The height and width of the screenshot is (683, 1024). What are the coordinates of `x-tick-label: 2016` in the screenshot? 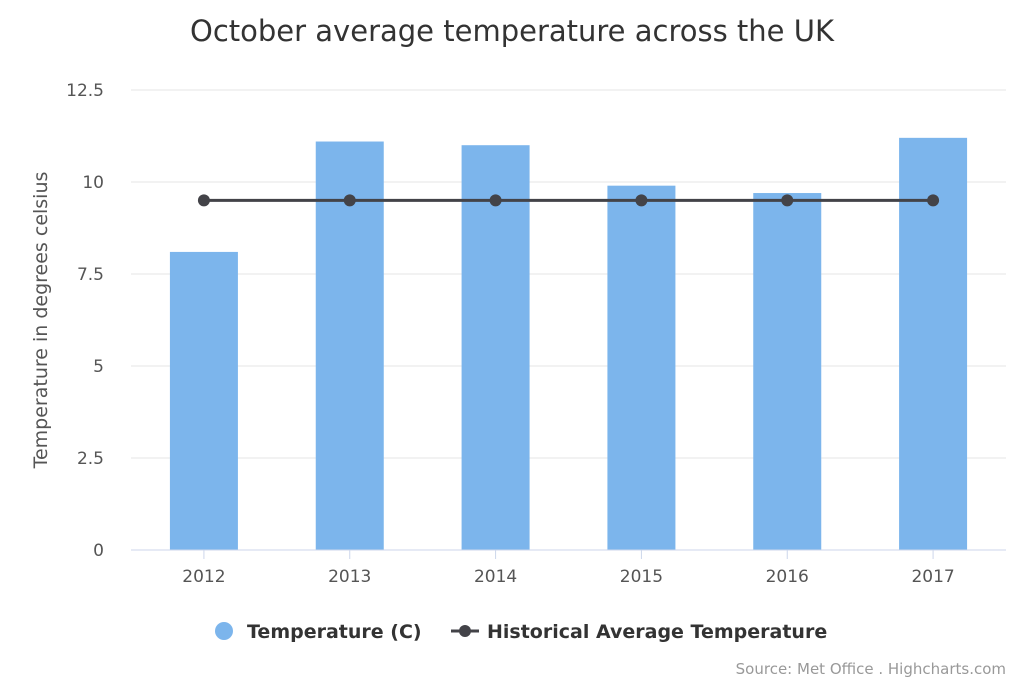 It's located at (787, 577).